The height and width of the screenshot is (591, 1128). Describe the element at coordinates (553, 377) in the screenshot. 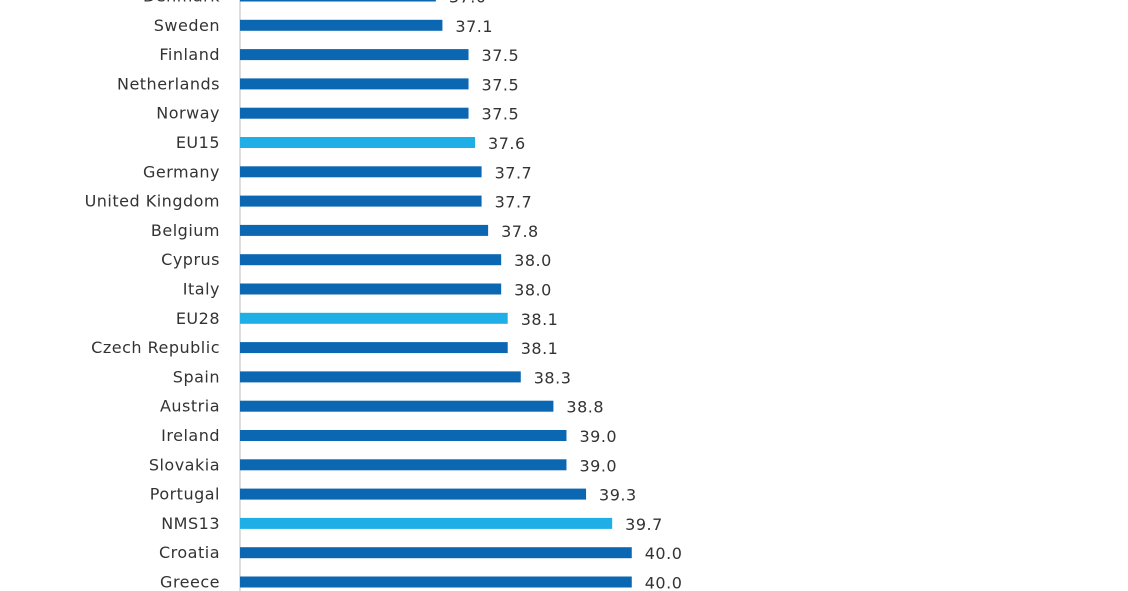

I see `value-label: 38.3` at that location.